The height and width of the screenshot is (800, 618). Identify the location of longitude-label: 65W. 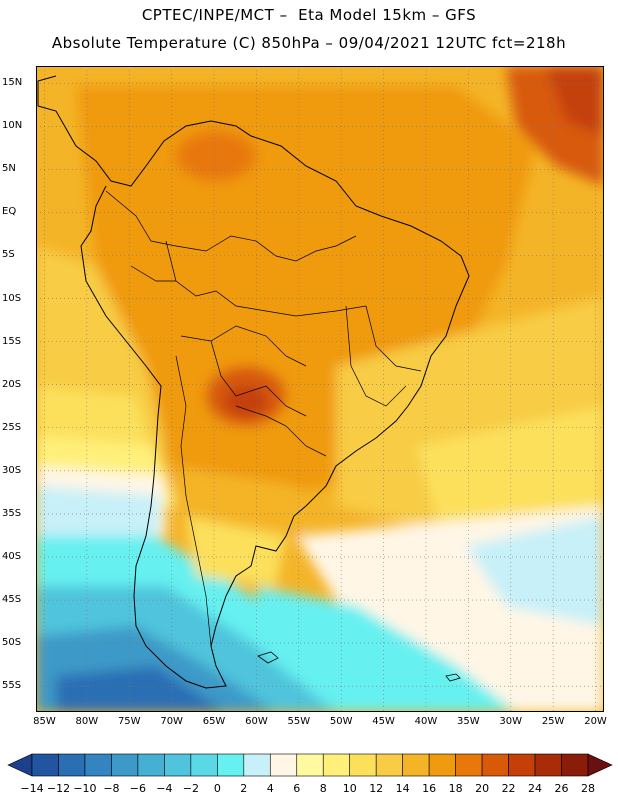
(214, 721).